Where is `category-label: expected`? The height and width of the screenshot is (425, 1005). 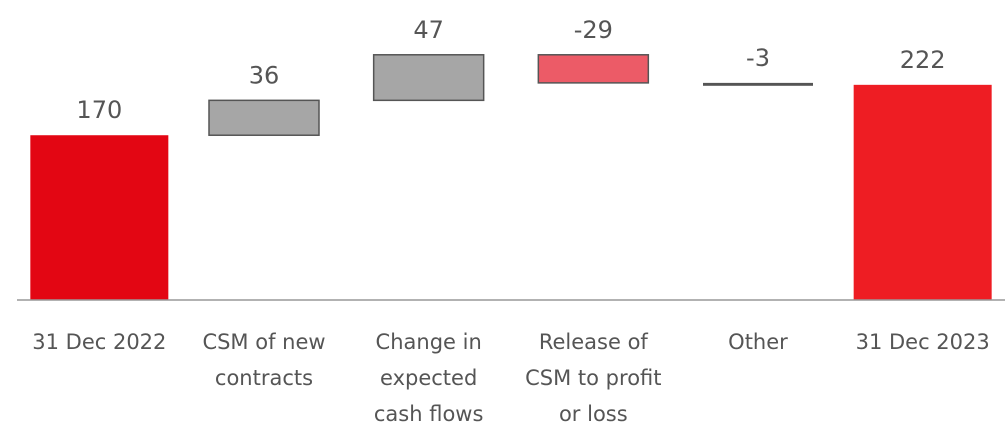 category-label: expected is located at coordinates (428, 378).